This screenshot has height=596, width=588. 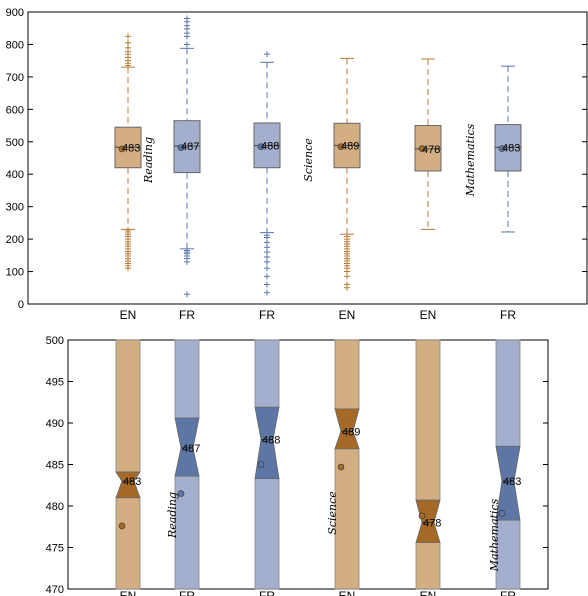 What do you see at coordinates (15, 273) in the screenshot?
I see `top-y-tick-label: 100` at bounding box center [15, 273].